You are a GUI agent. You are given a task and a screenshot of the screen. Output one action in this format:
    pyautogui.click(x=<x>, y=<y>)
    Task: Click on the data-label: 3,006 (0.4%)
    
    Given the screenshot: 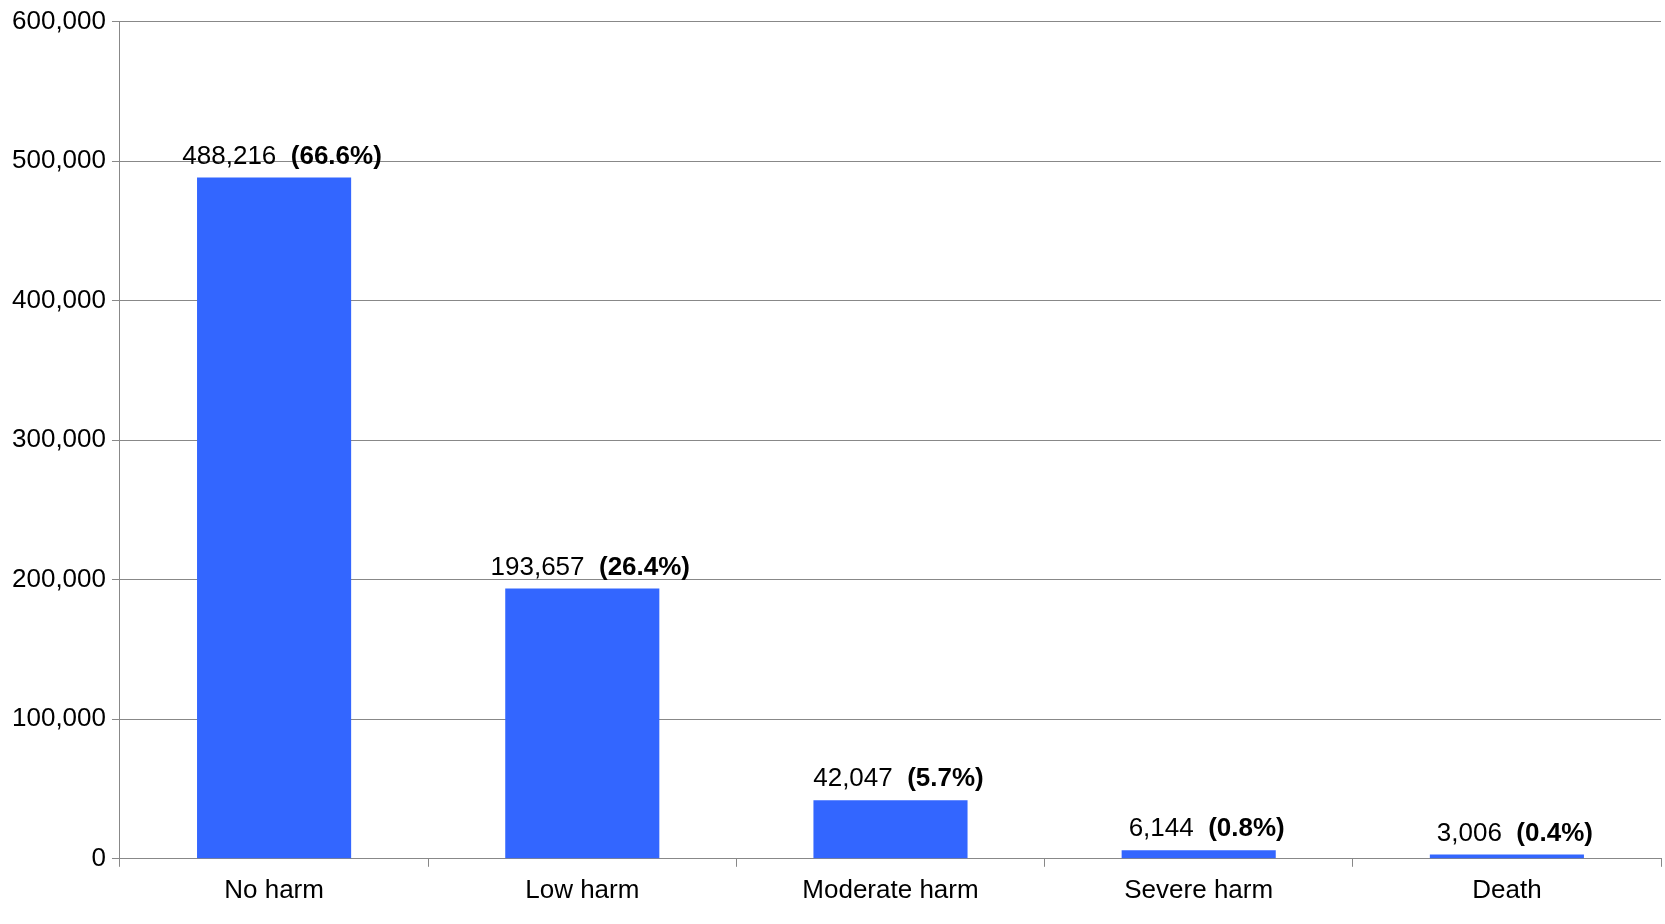 What is the action you would take?
    pyautogui.click(x=1514, y=831)
    